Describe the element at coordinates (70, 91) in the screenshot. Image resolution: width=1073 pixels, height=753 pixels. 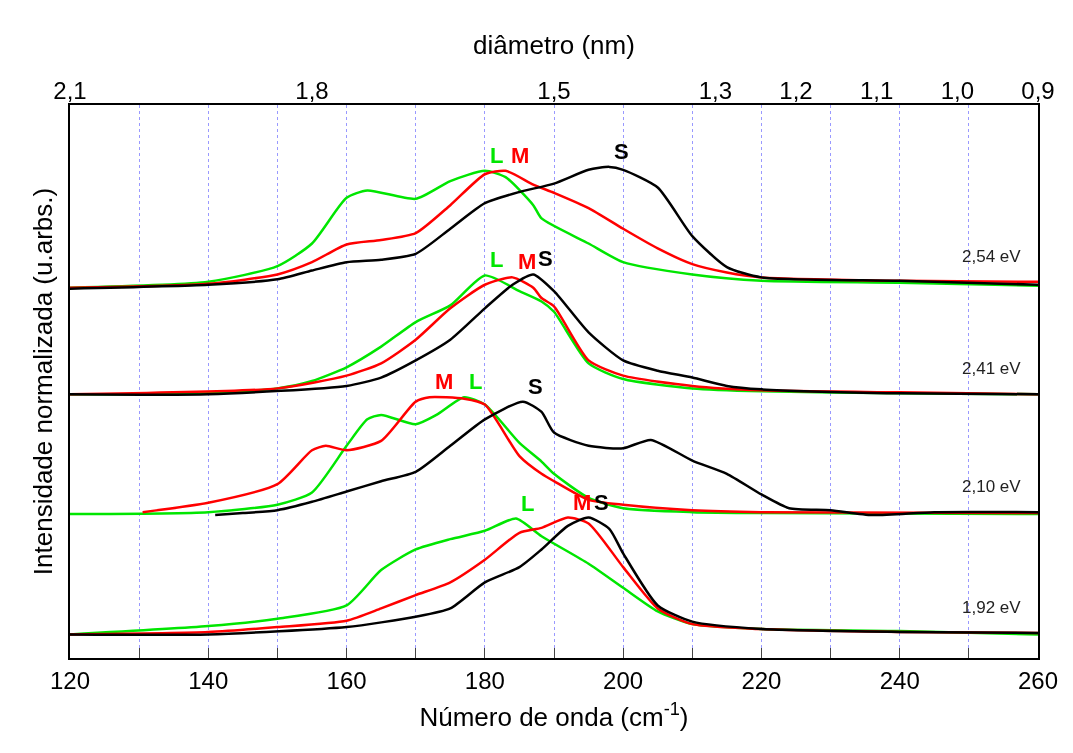
I see `x2-tick-label: 2,1` at that location.